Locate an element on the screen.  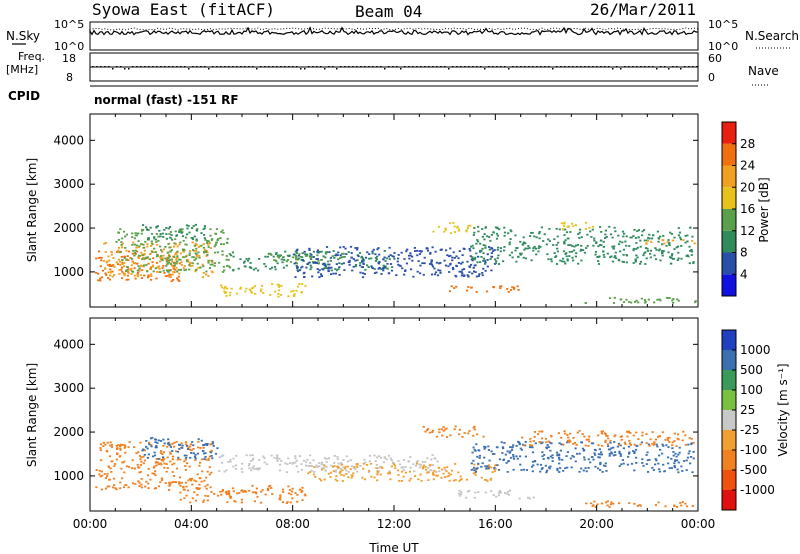
freq-unit: [MHz] is located at coordinates (22, 69).